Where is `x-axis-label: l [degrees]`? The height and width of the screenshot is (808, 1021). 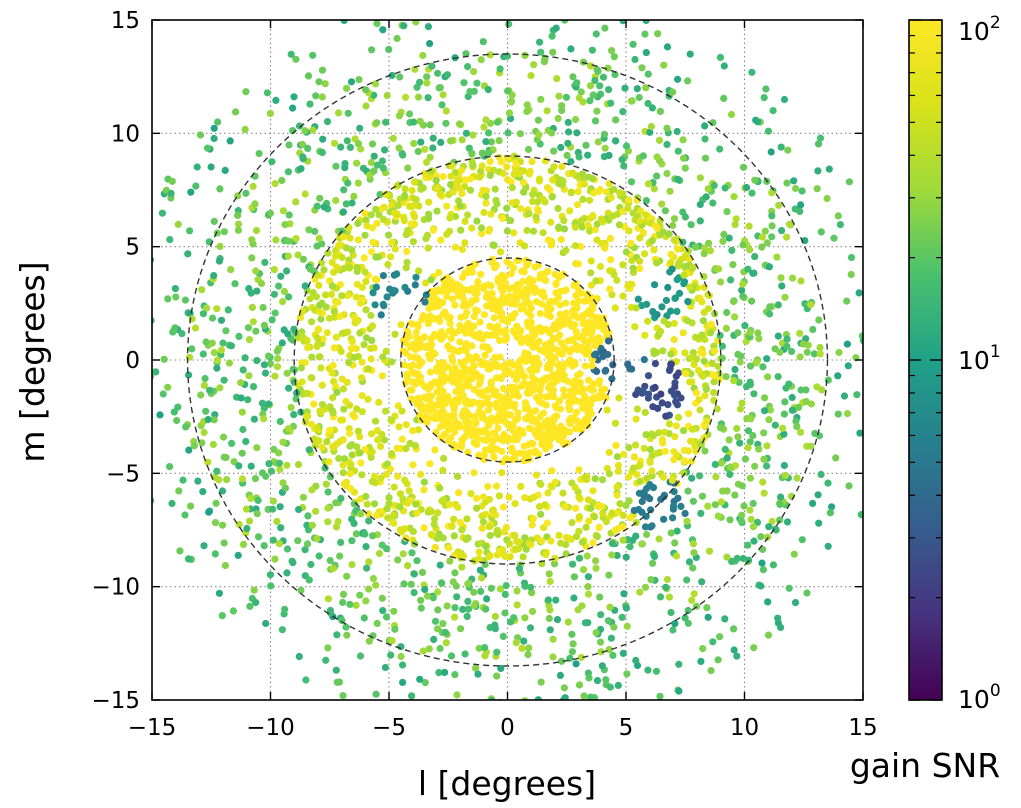
x-axis-label: l [degrees] is located at coordinates (507, 783).